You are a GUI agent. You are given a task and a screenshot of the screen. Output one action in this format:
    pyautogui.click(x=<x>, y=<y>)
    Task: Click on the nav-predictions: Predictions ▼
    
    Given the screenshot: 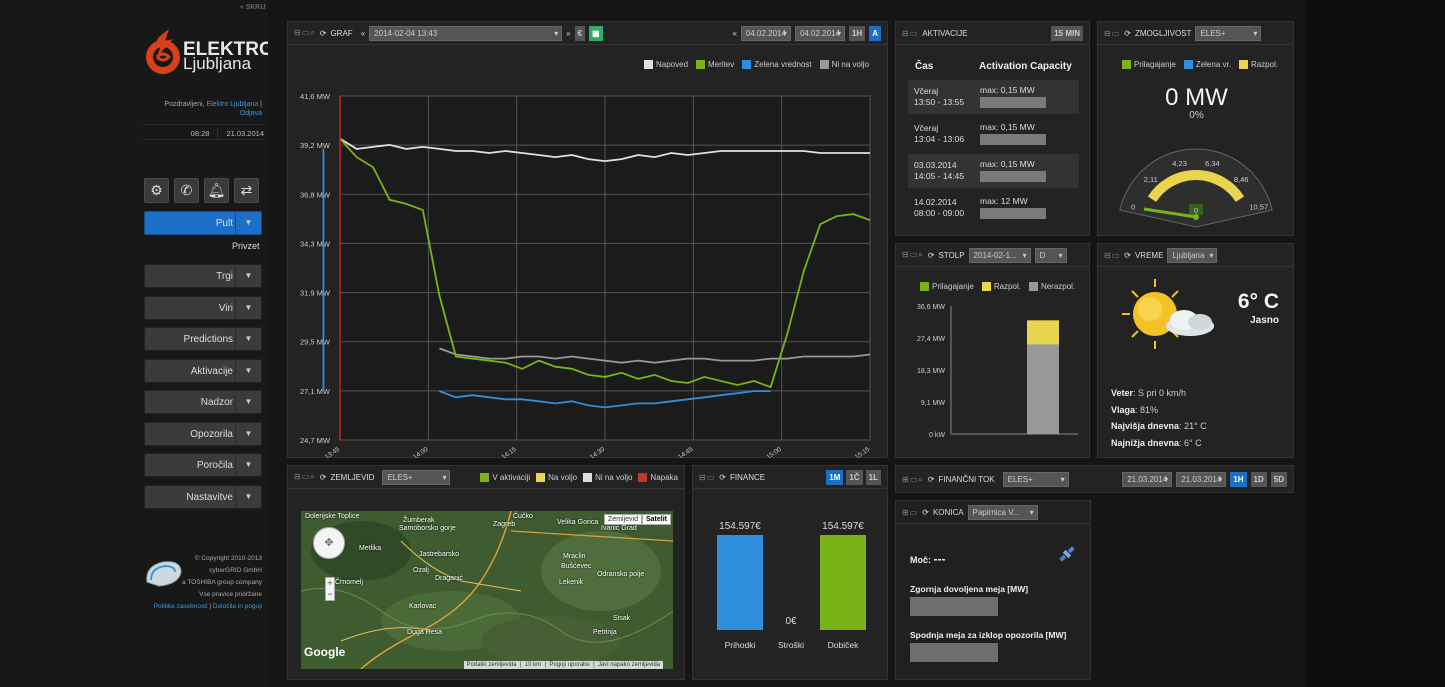 What is the action you would take?
    pyautogui.click(x=203, y=339)
    